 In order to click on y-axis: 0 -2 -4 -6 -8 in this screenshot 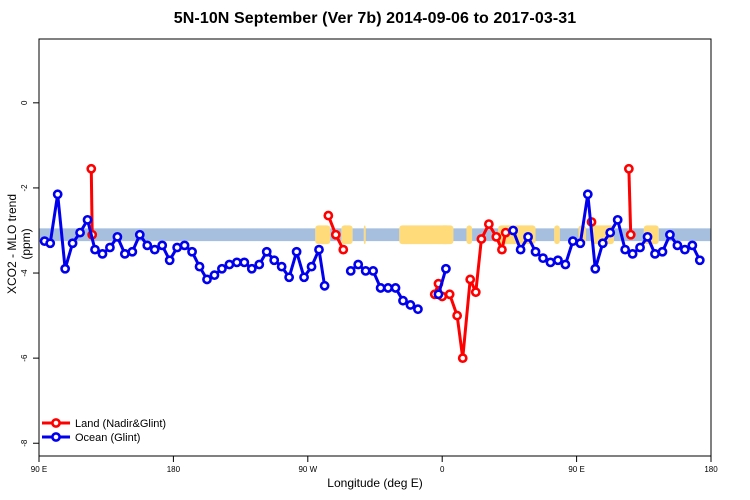, I will do `click(29, 273)`.